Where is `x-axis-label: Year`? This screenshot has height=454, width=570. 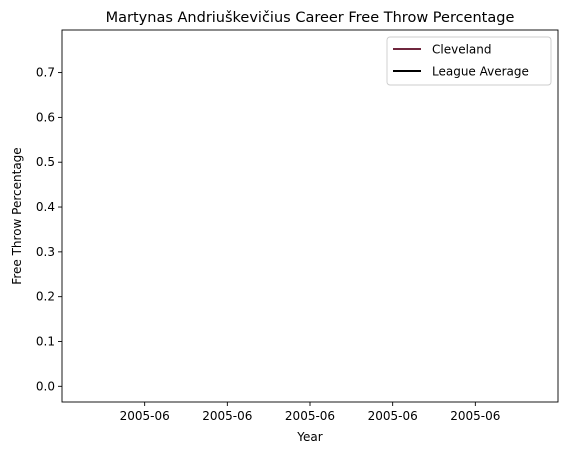
x-axis-label: Year is located at coordinates (309, 437).